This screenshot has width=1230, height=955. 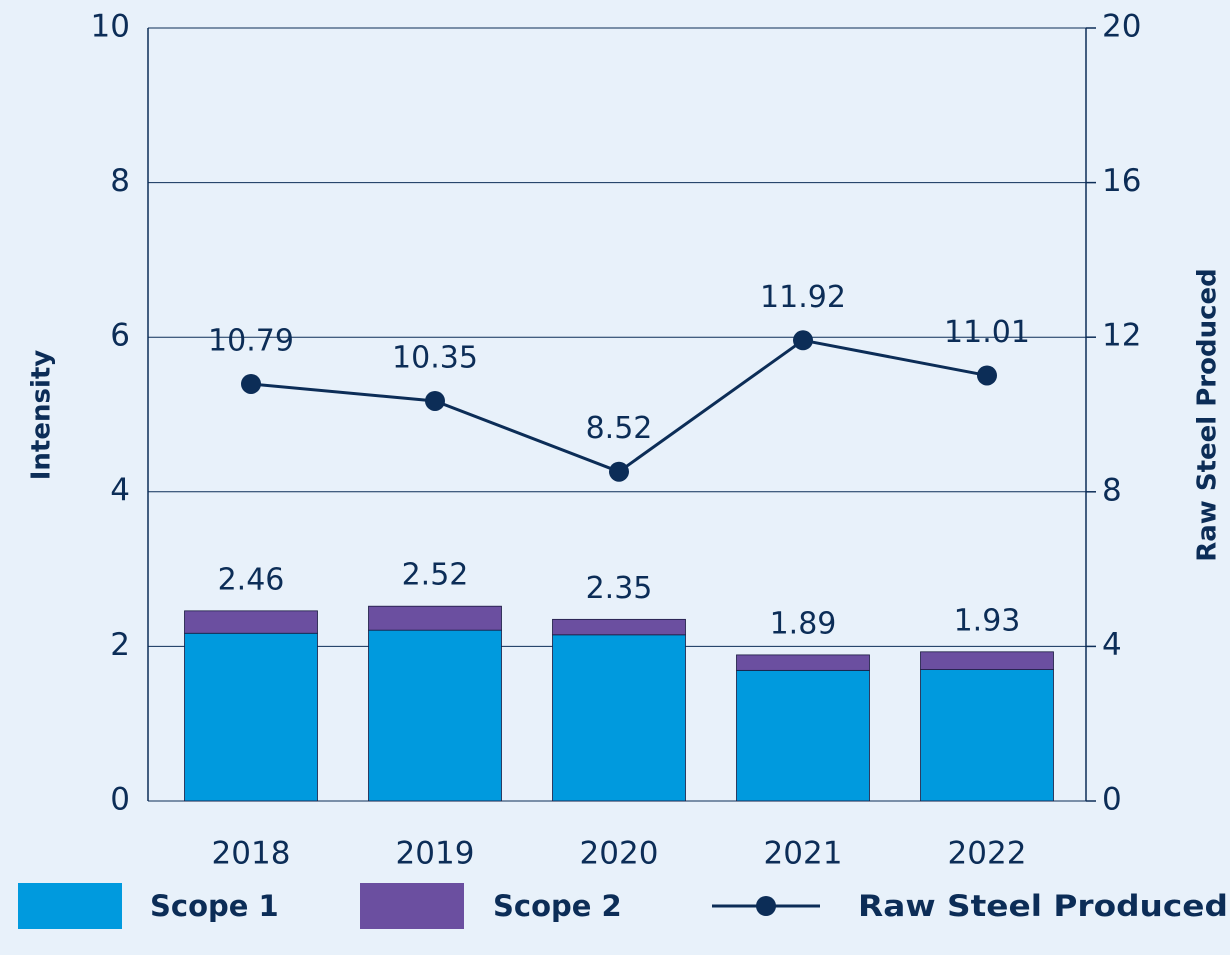 What do you see at coordinates (251, 854) in the screenshot?
I see `x-tick-label: 2018` at bounding box center [251, 854].